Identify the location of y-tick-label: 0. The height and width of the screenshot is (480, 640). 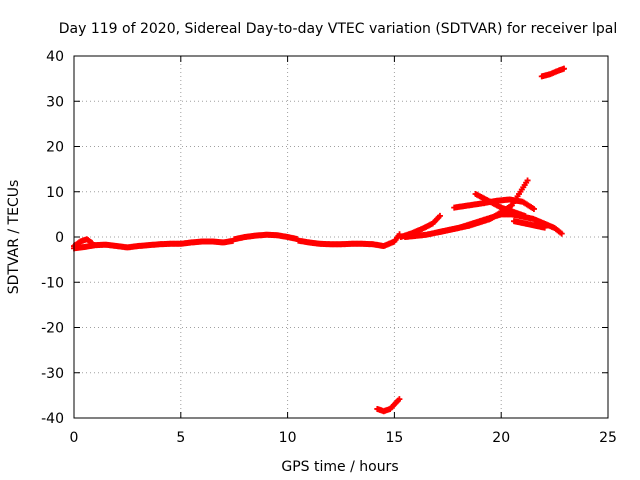
(59, 238).